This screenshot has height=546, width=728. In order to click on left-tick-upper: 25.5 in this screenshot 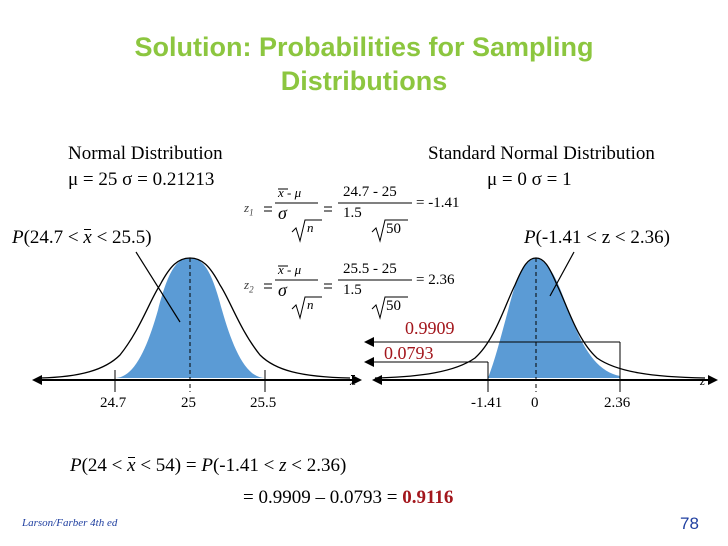, I will do `click(263, 403)`.